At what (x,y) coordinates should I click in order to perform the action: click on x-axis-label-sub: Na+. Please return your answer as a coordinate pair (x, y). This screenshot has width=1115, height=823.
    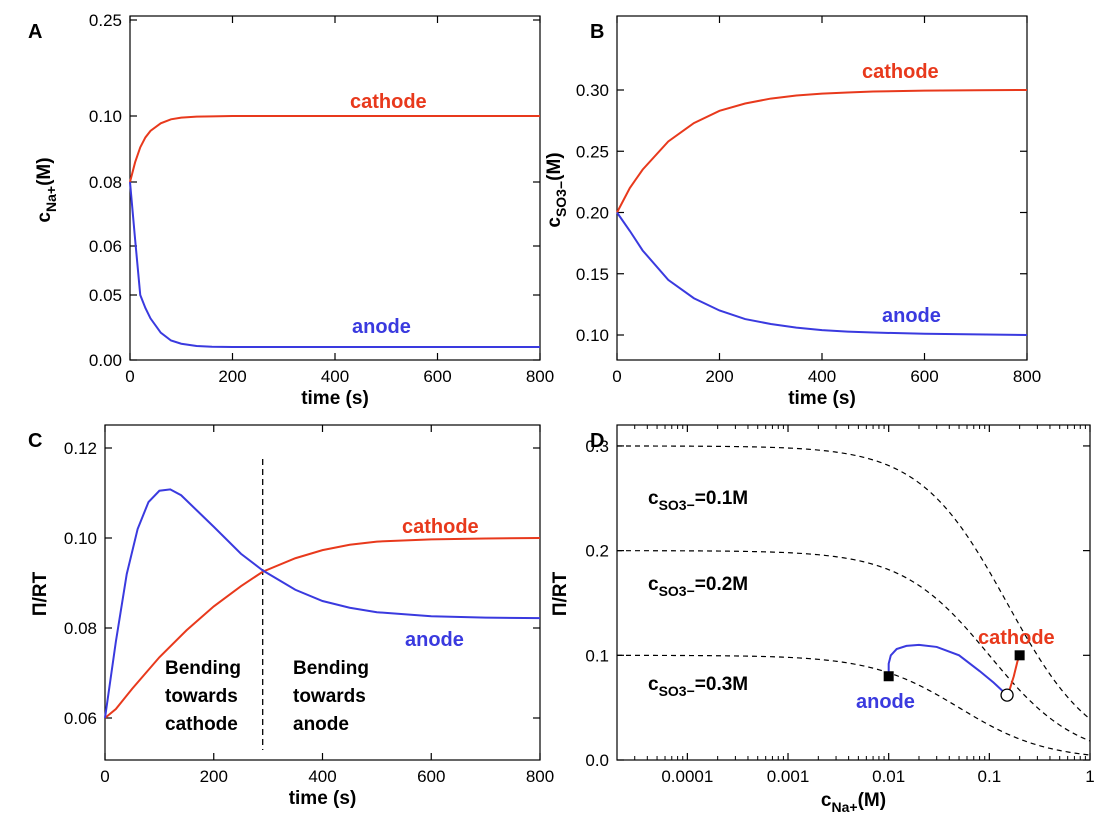
    Looking at the image, I should click on (845, 807).